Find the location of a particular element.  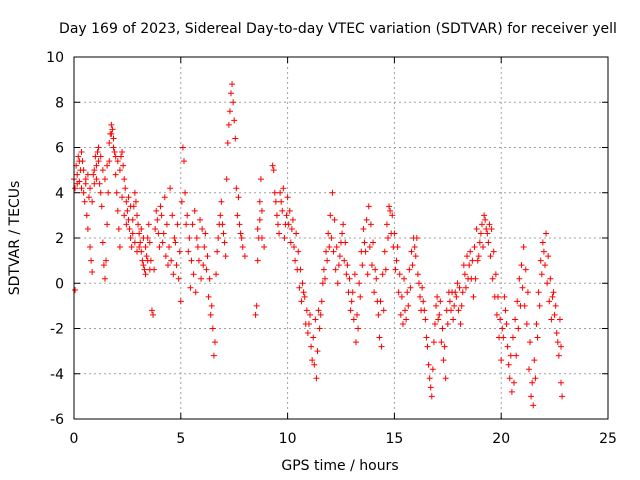

y-tick-label: 2 is located at coordinates (59, 239).